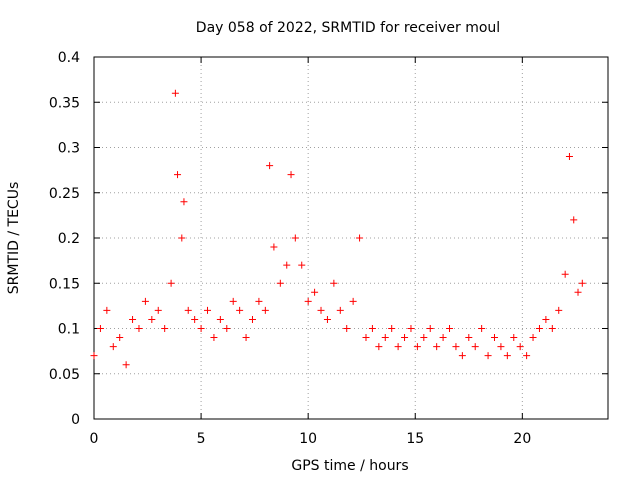  What do you see at coordinates (75, 420) in the screenshot?
I see `y-tick-label: 0` at bounding box center [75, 420].